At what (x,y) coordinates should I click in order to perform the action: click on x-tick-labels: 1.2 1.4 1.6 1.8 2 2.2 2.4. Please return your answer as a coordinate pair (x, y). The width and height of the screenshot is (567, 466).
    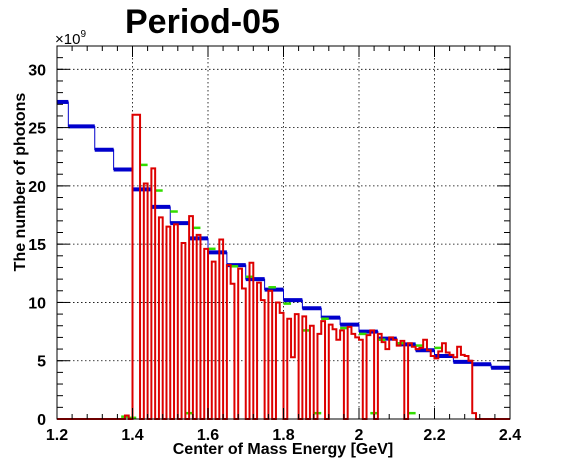
    Looking at the image, I should click on (283, 435).